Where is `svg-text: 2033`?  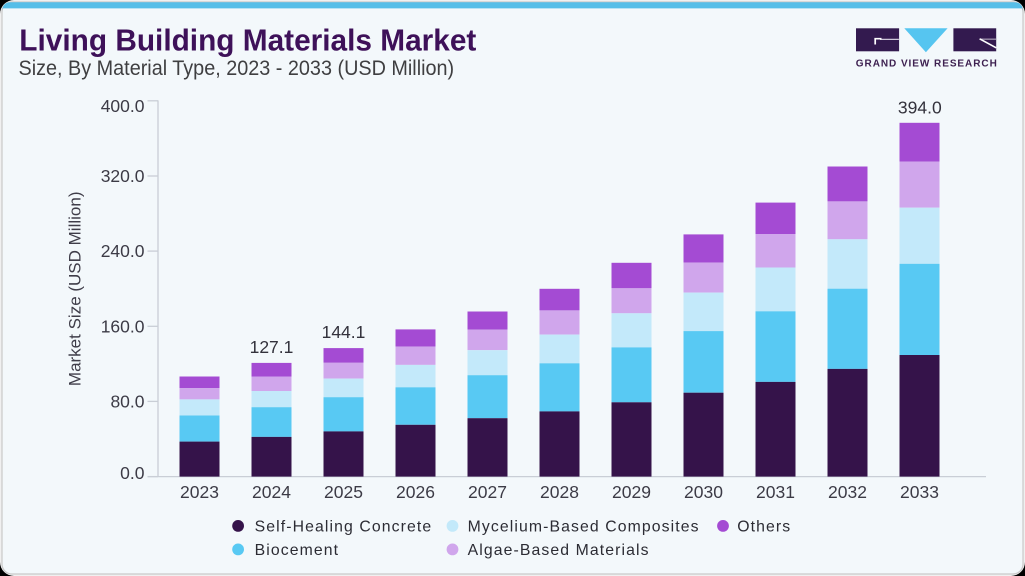
svg-text: 2033 is located at coordinates (919, 492).